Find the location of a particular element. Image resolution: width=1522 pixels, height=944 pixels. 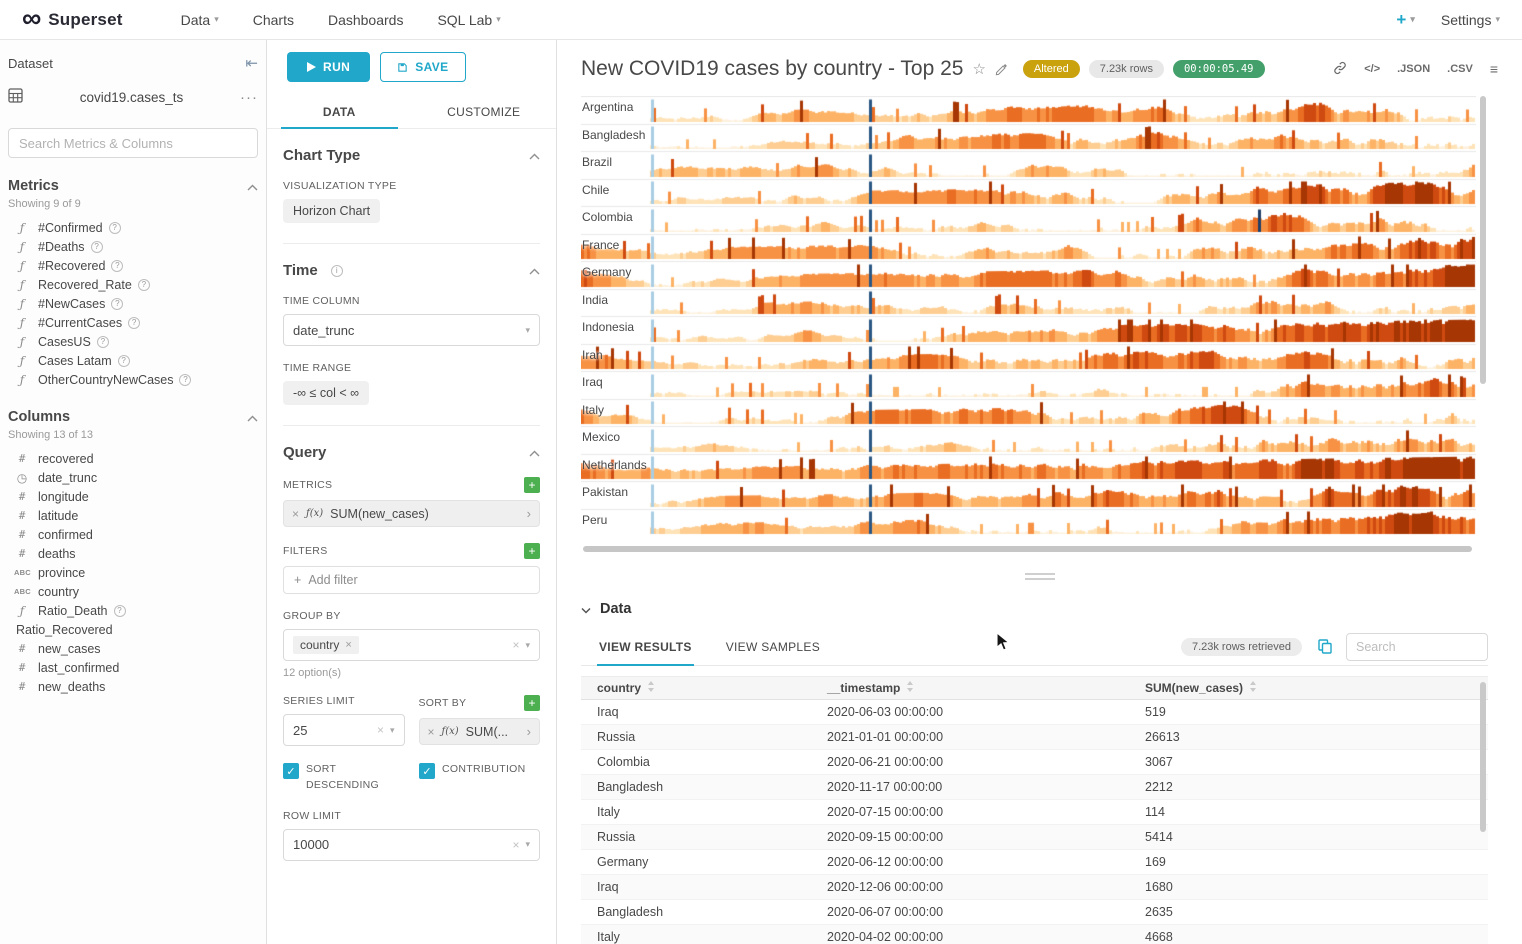

nav-item-sql-lab: SQL Lab ▾ is located at coordinates (468, 20).